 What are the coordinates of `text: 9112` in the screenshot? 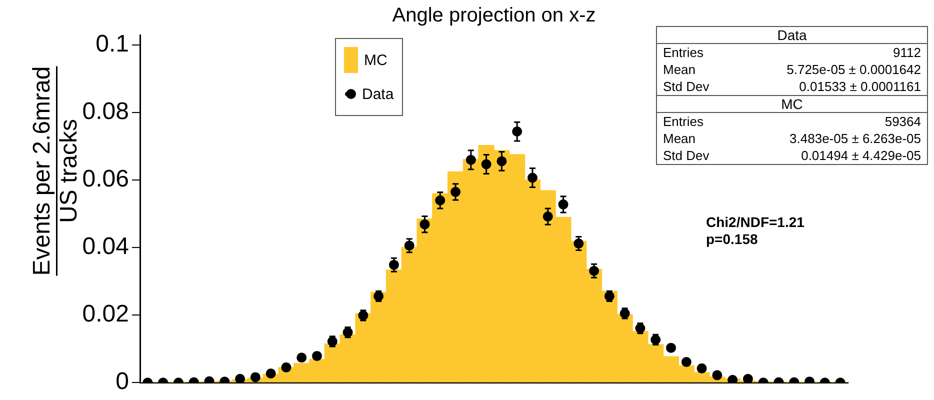 It's located at (907, 52).